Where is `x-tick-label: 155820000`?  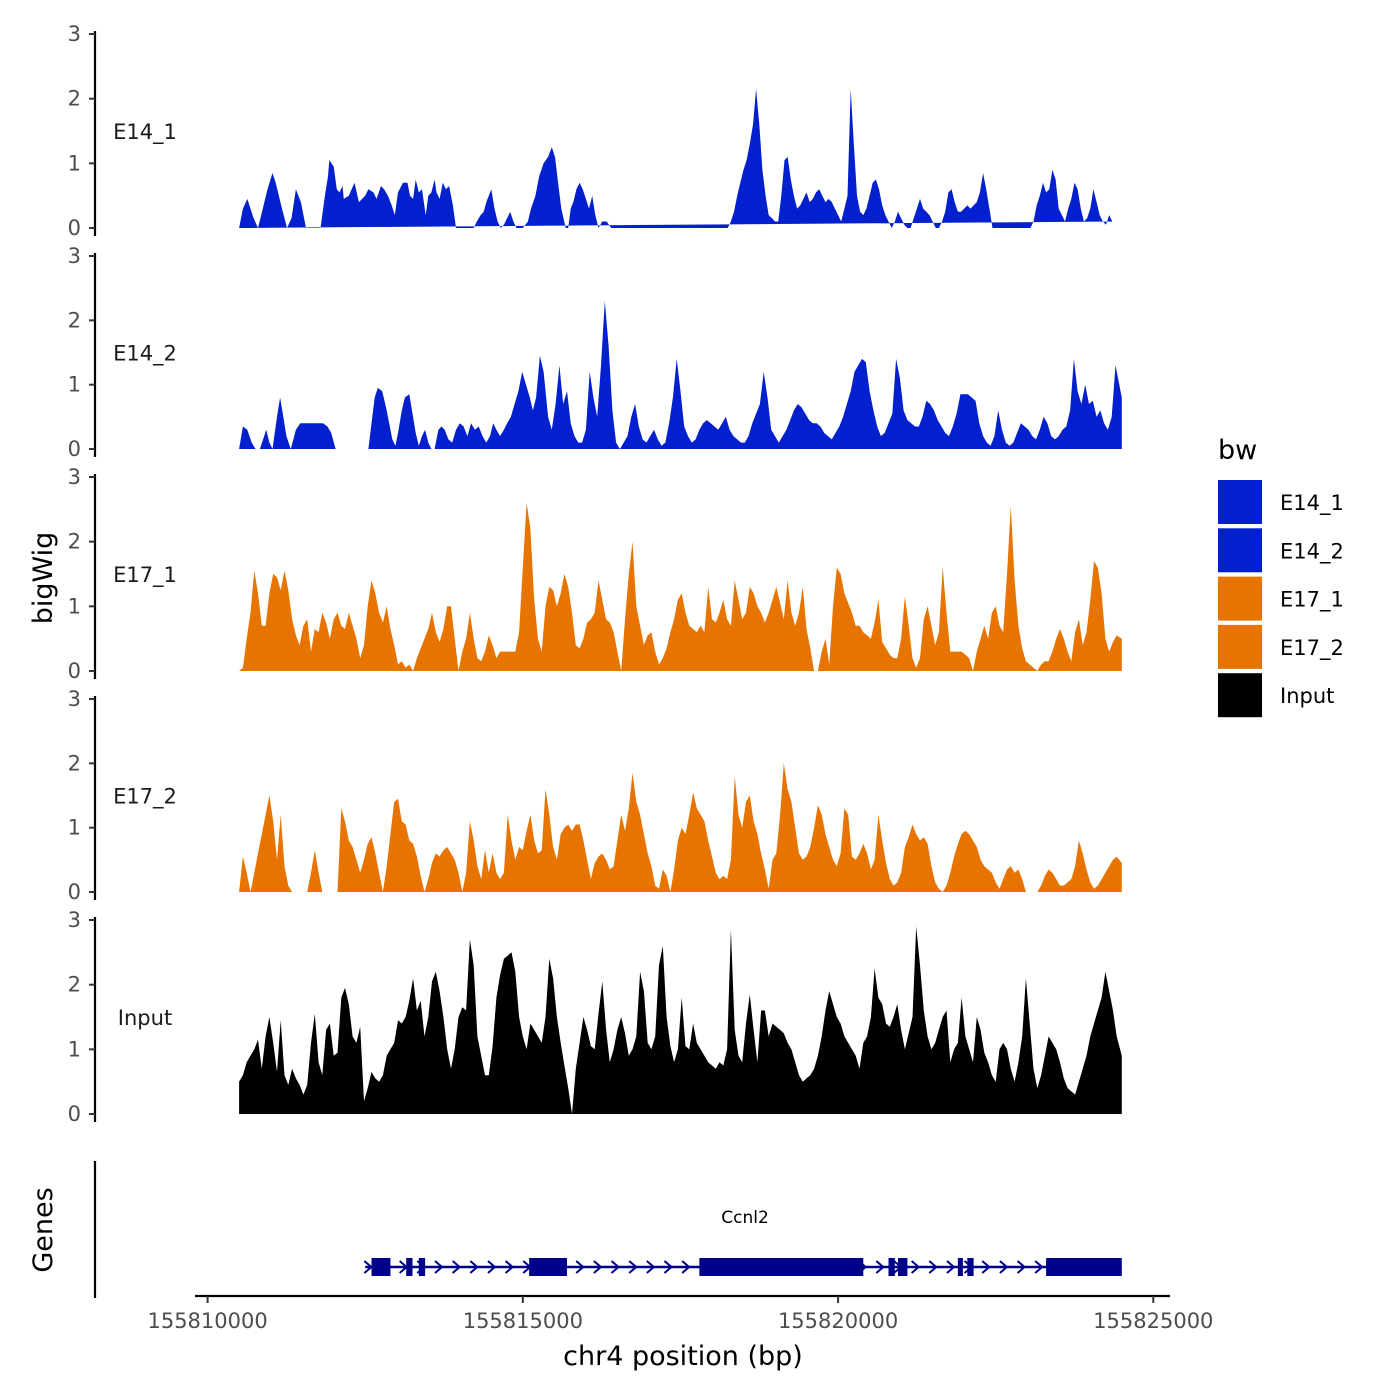 x-tick-label: 155820000 is located at coordinates (838, 1321).